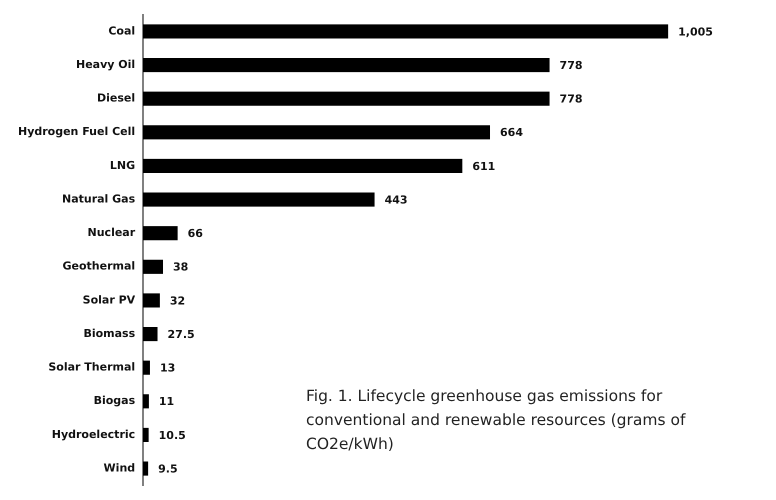 Image resolution: width=776 pixels, height=500 pixels. Describe the element at coordinates (178, 301) in the screenshot. I see `data-label: 32` at that location.